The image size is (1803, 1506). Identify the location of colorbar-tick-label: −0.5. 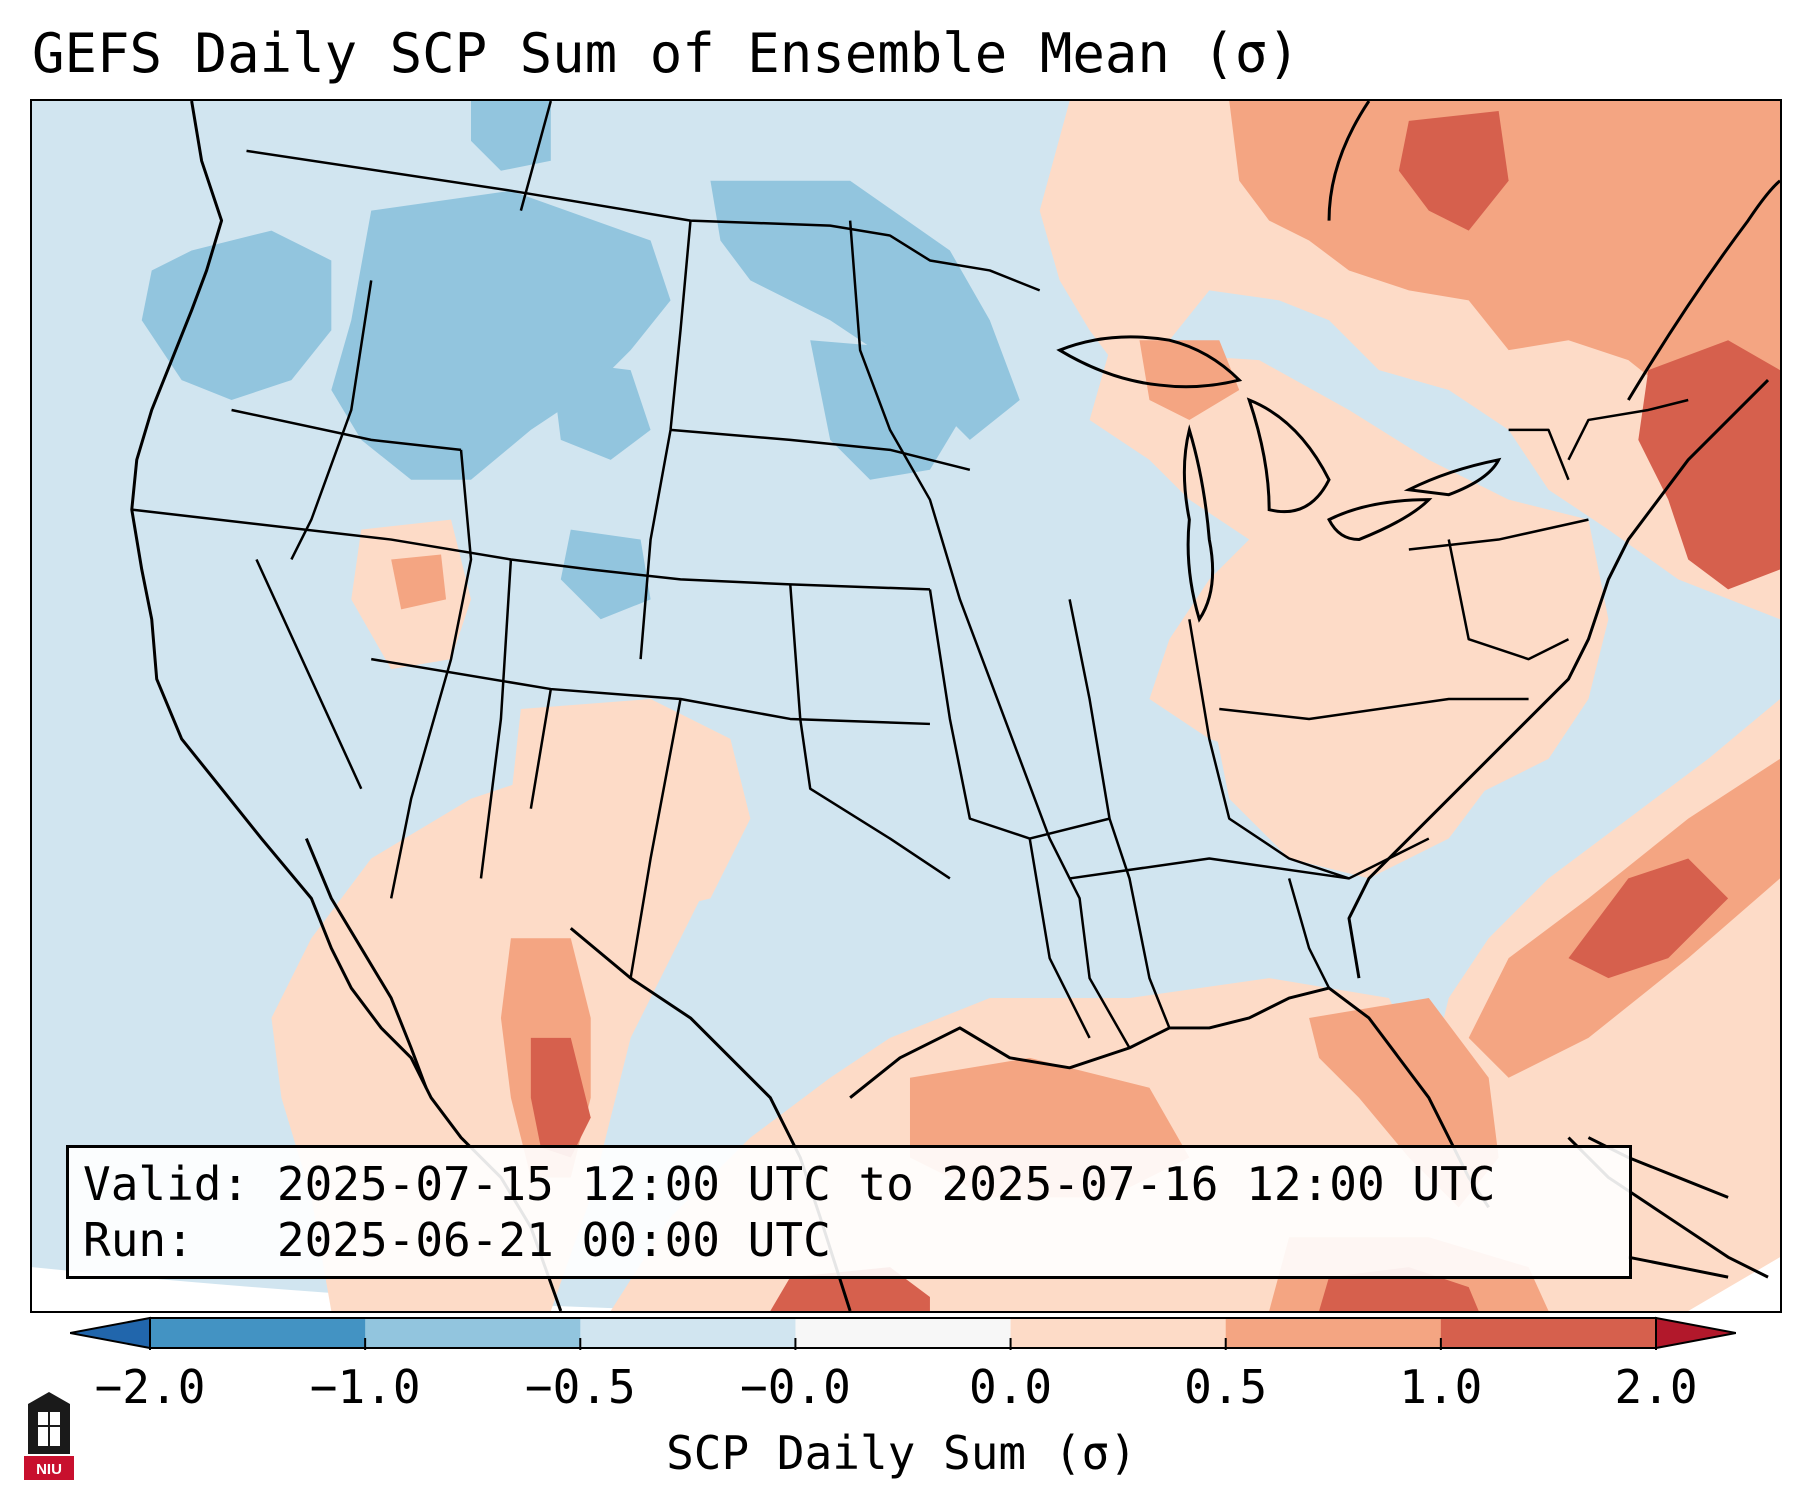
(580, 1387).